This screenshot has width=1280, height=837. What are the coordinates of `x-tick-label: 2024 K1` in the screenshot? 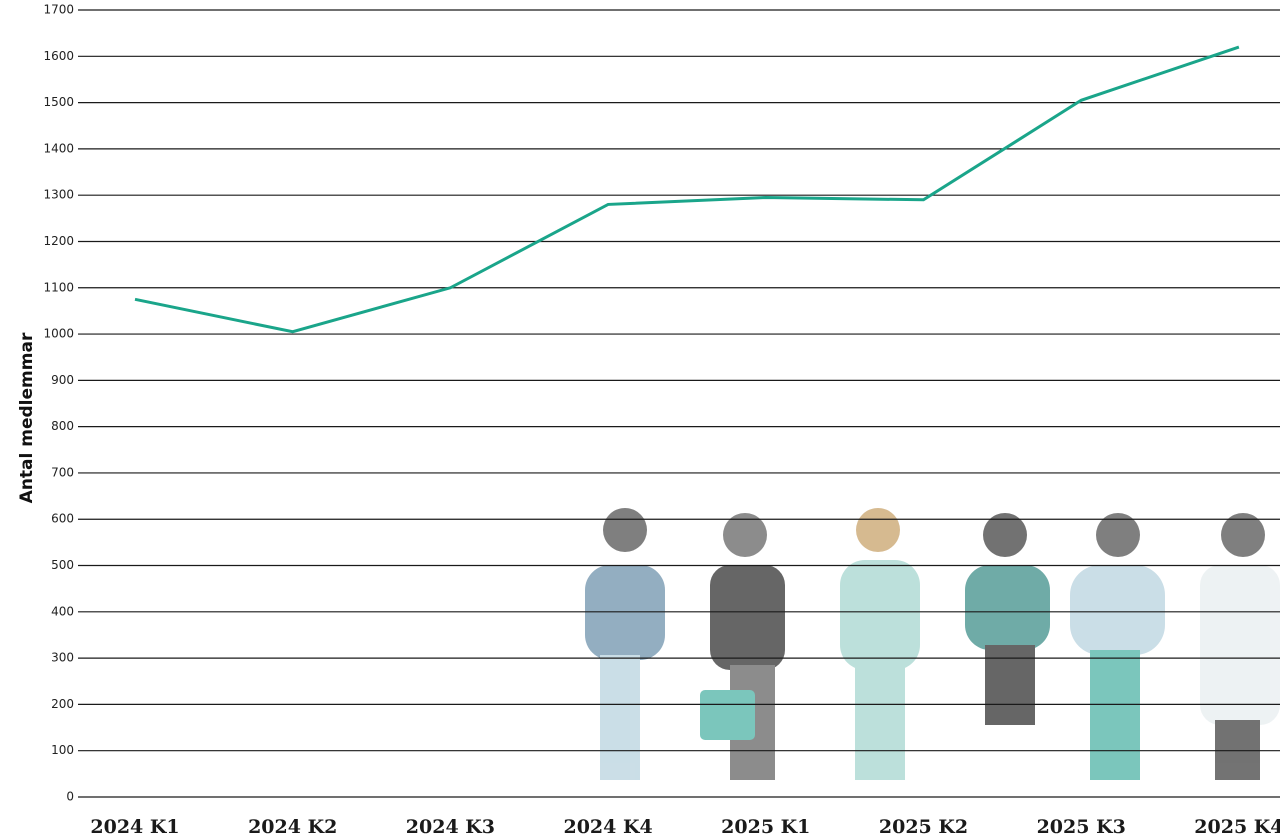 It's located at (134, 826).